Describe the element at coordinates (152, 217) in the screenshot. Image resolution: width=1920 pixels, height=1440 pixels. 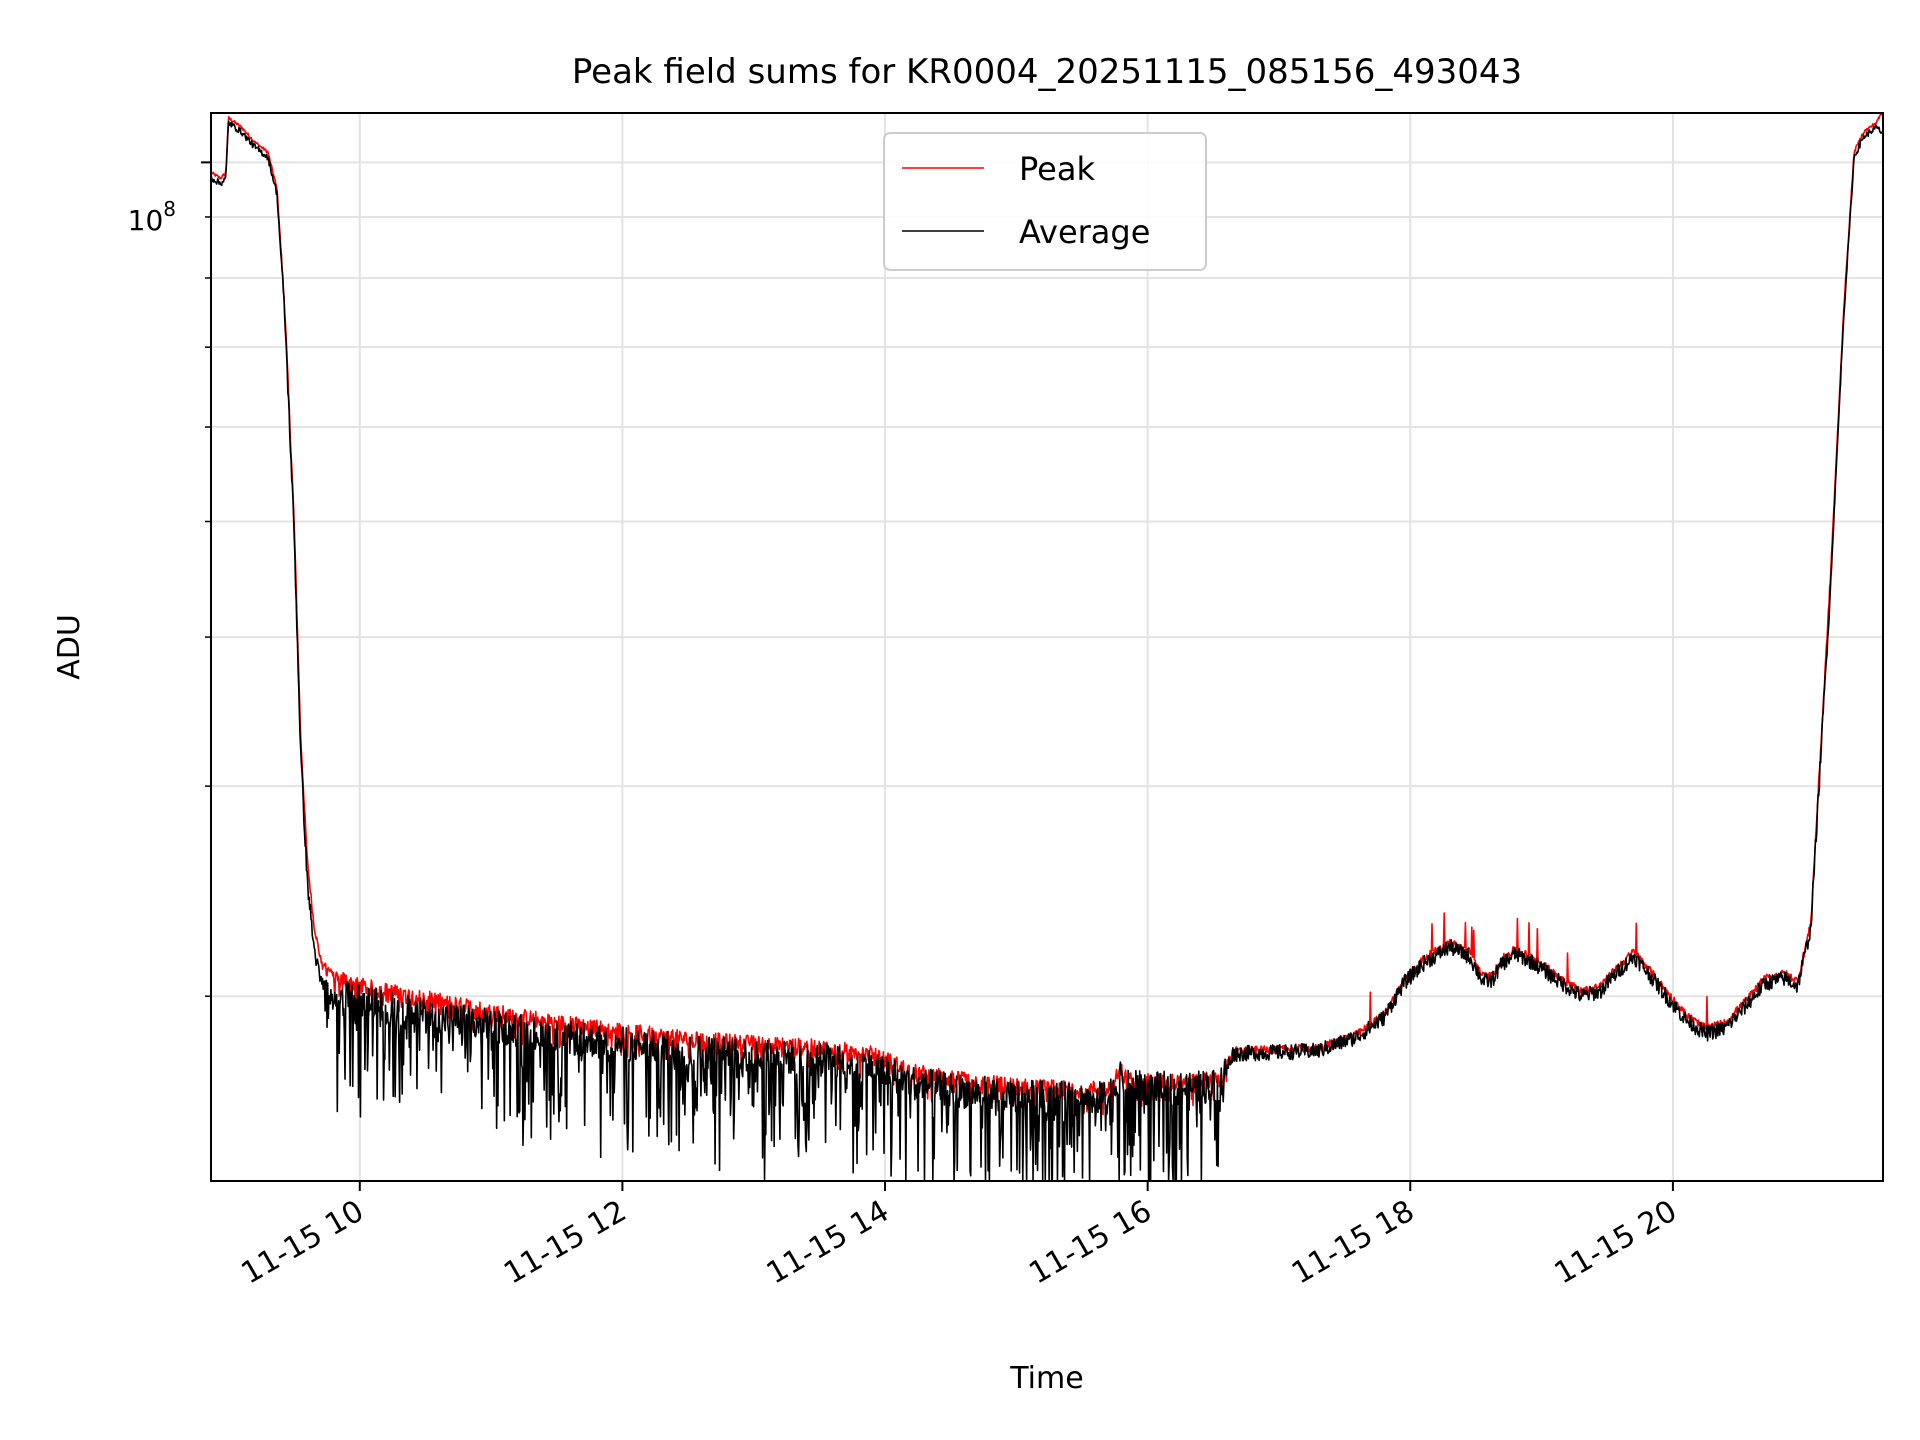
I see `y-tick-label-1e8: 108` at that location.